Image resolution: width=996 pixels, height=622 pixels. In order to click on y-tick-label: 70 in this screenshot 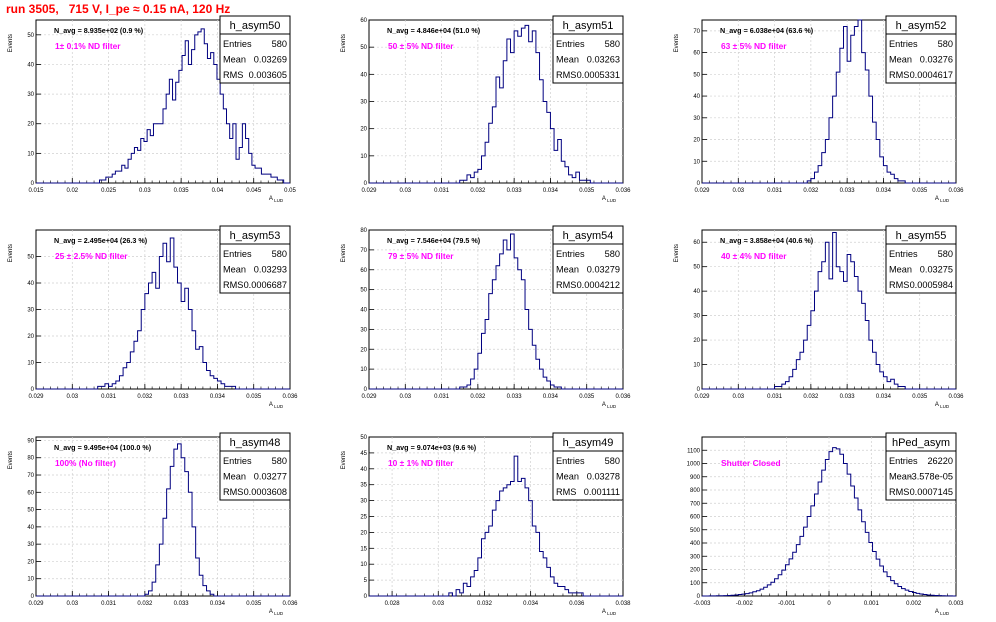, I will do `click(696, 32)`.